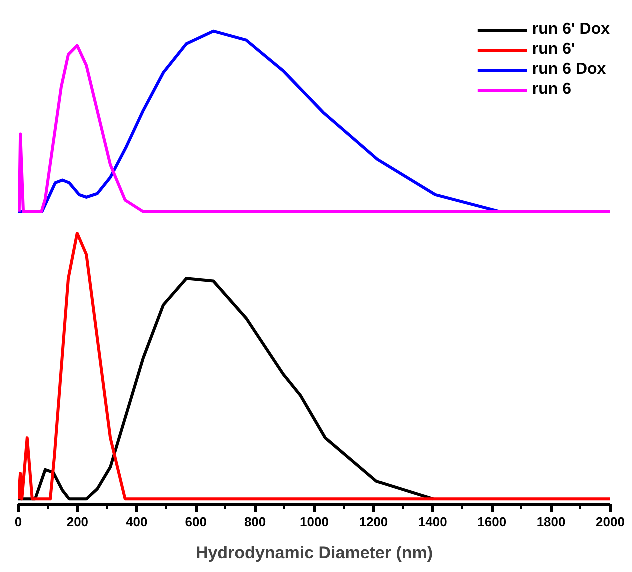 The height and width of the screenshot is (572, 632). Describe the element at coordinates (433, 522) in the screenshot. I see `x-tick-label: 1400` at that location.